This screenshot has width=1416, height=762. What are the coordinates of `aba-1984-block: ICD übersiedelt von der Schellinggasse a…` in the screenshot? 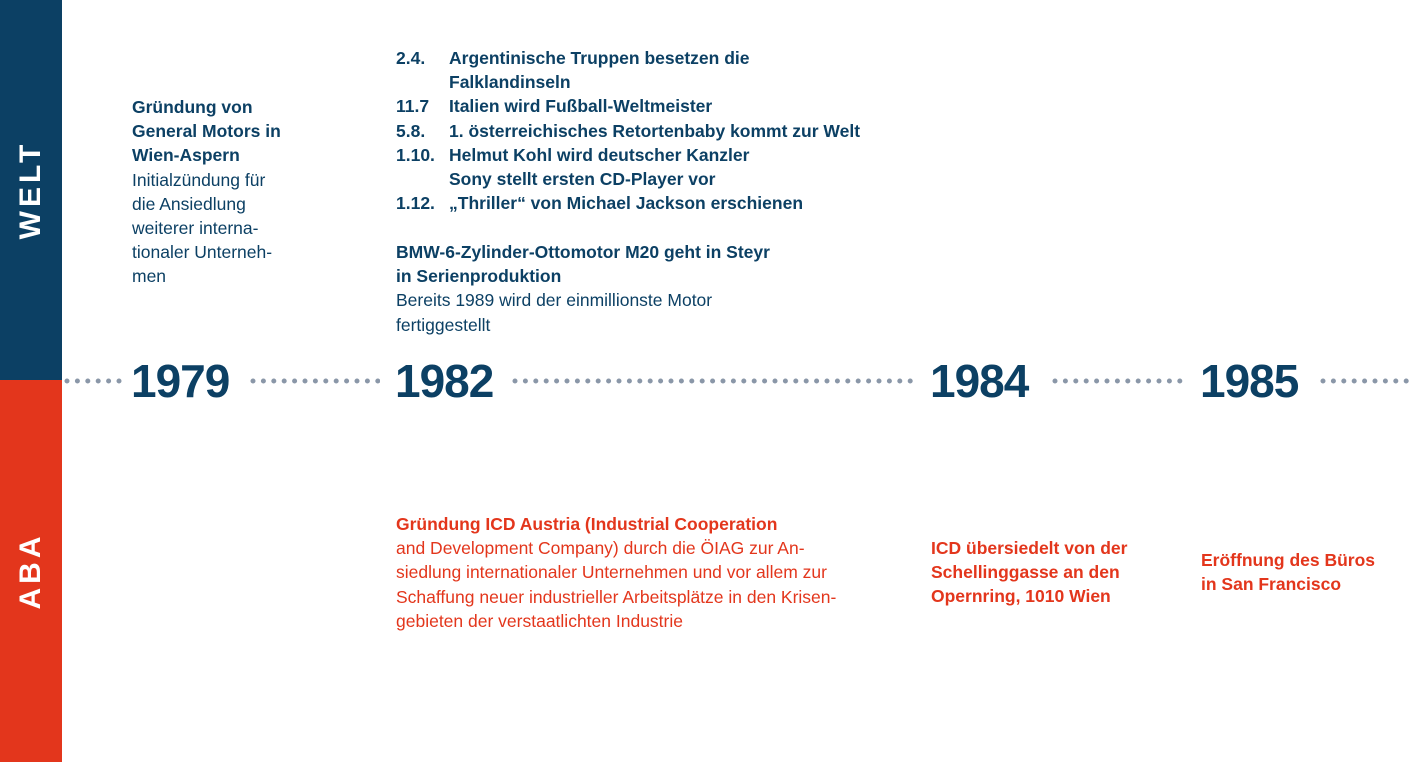 It's located at (1051, 572).